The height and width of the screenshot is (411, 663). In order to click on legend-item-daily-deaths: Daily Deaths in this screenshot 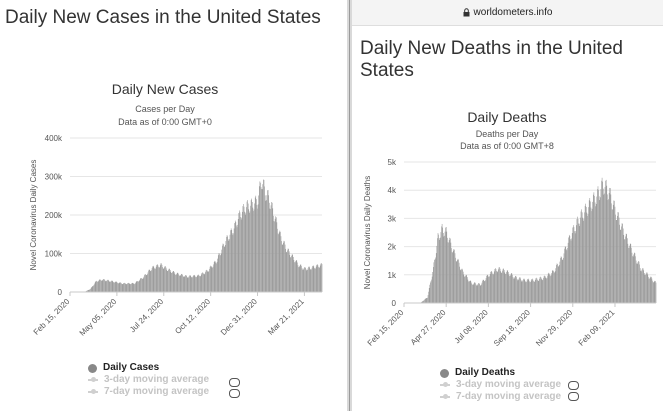, I will do `click(500, 373)`.